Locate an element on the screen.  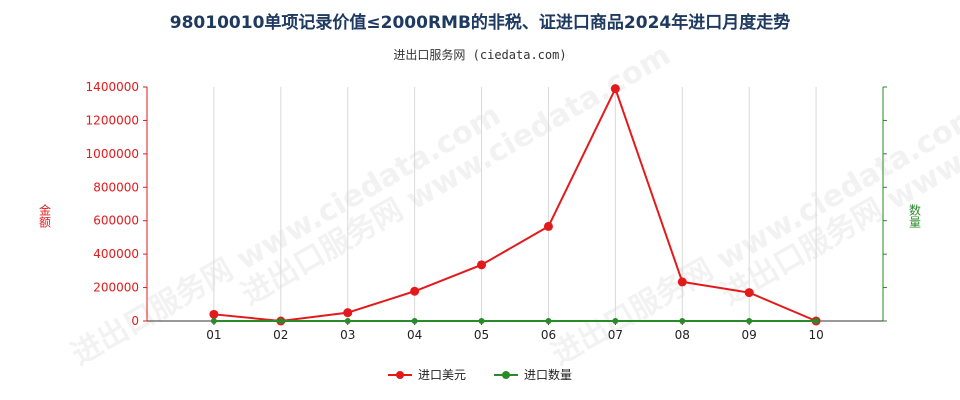
legend-label-series2: 进口数量 is located at coordinates (548, 375).